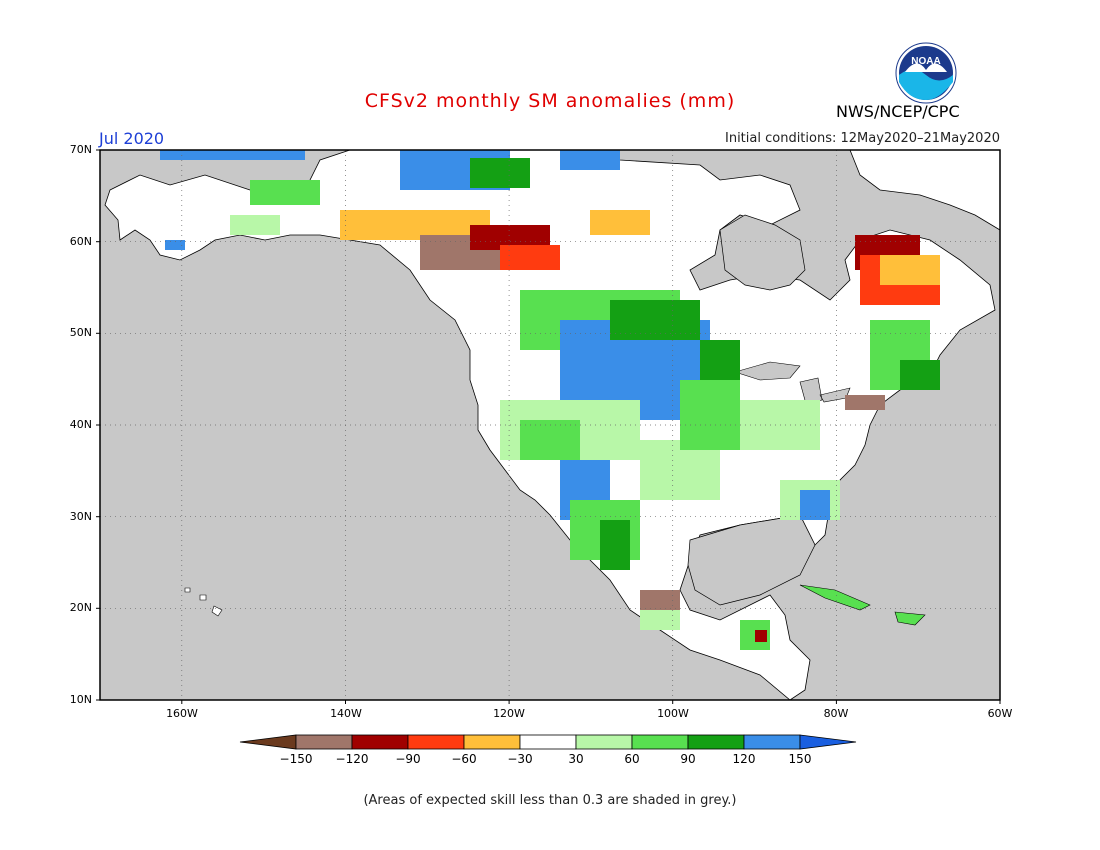 Image resolution: width=1100 pixels, height=850 pixels. Describe the element at coordinates (926, 73) in the screenshot. I see `noaa-logo: NOAA` at that location.